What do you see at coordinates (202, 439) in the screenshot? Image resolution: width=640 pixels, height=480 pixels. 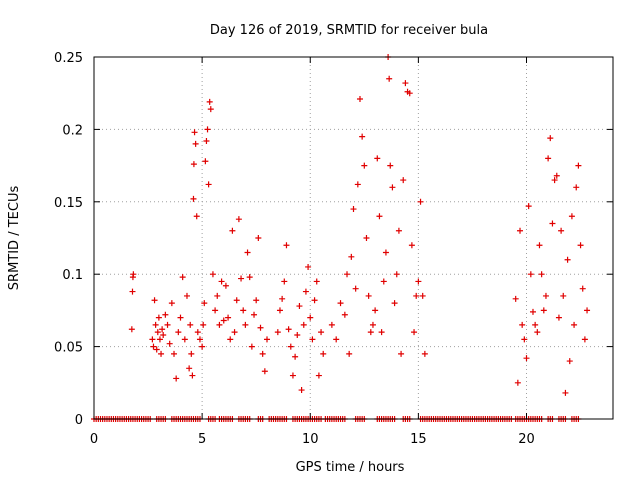 I see `x-tick-label: 5` at bounding box center [202, 439].